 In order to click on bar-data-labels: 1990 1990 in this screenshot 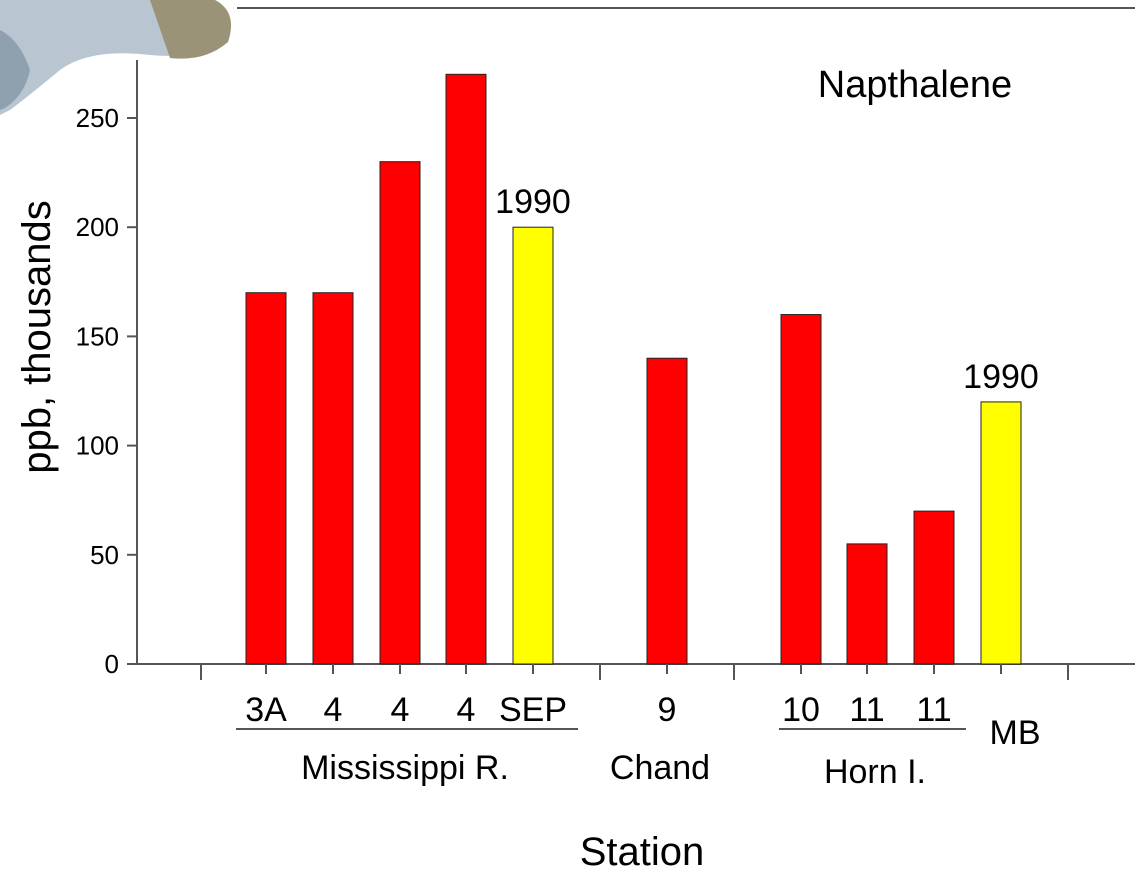, I will do `click(767, 289)`.